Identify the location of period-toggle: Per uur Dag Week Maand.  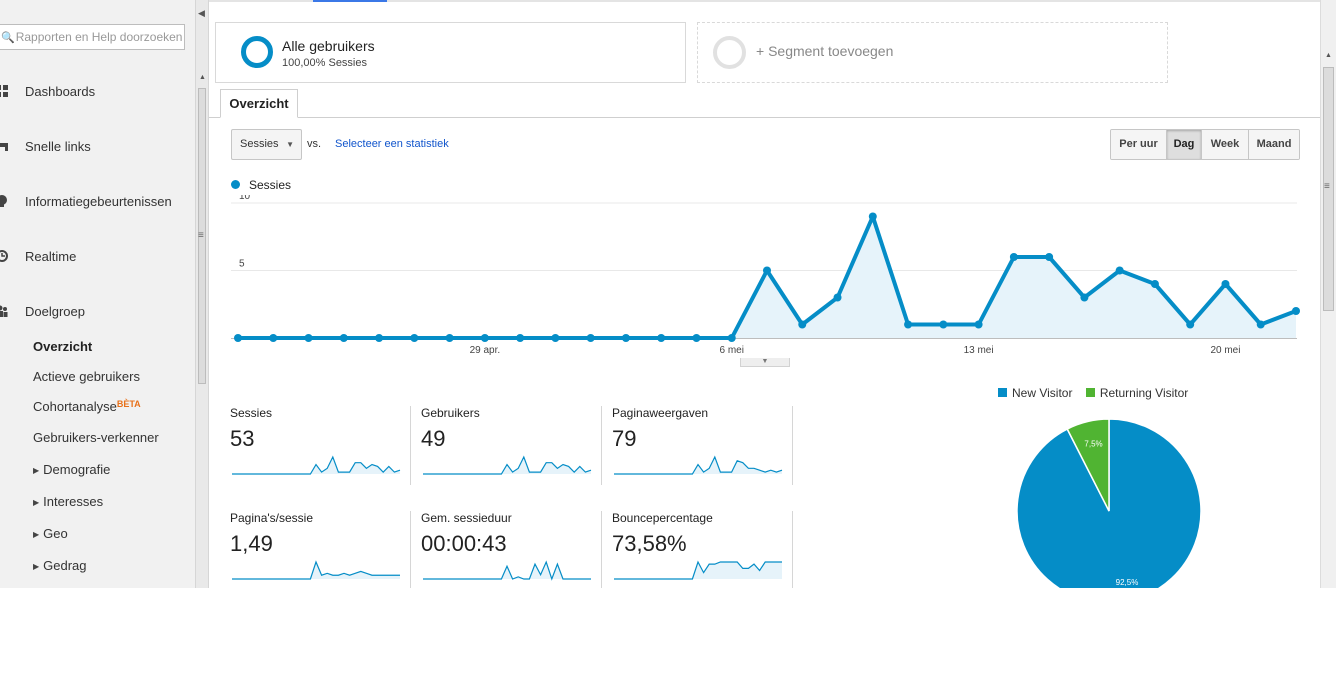
(1205, 144).